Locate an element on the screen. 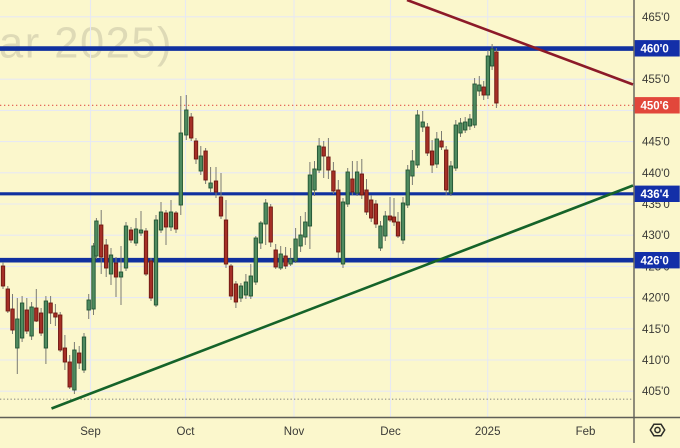  svg-text: 440'0 is located at coordinates (656, 174).